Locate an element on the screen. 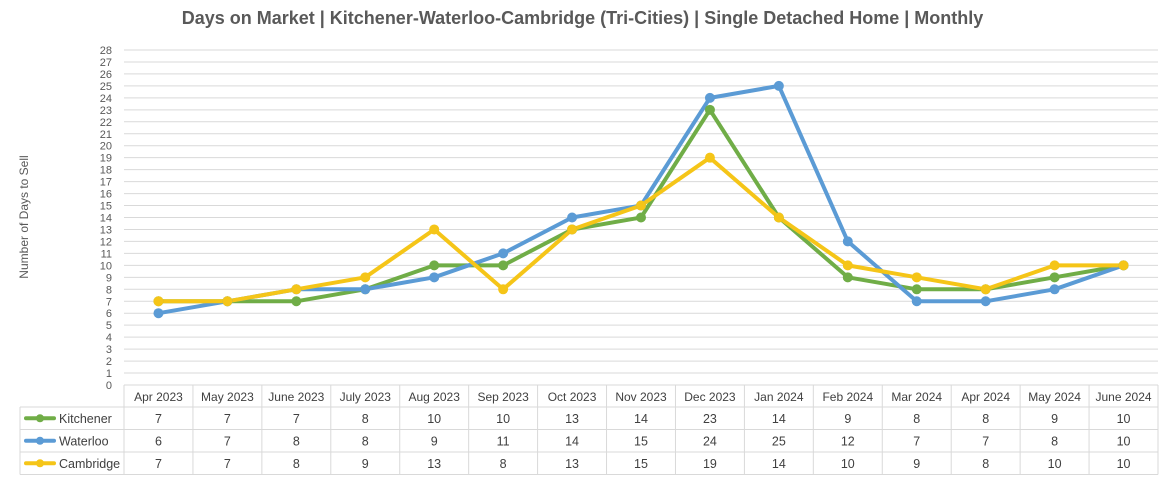 This screenshot has height=477, width=1165. data-table-value: 12 is located at coordinates (848, 441).